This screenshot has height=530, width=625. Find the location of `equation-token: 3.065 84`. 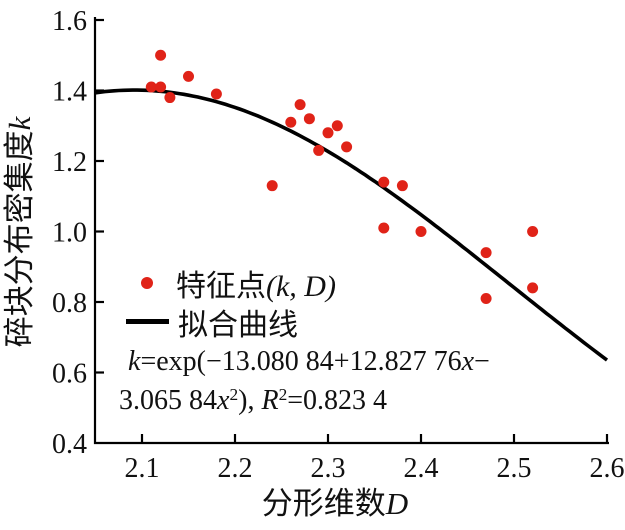

equation-token: 3.065 84 is located at coordinates (168, 400).